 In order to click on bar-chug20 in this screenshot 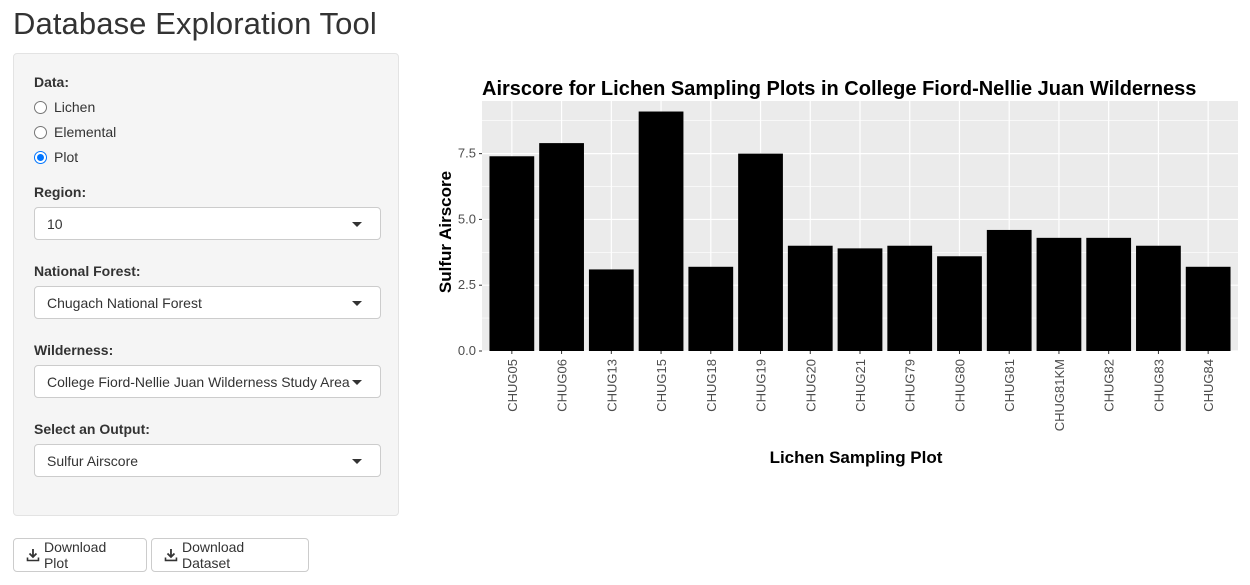, I will do `click(810, 298)`.